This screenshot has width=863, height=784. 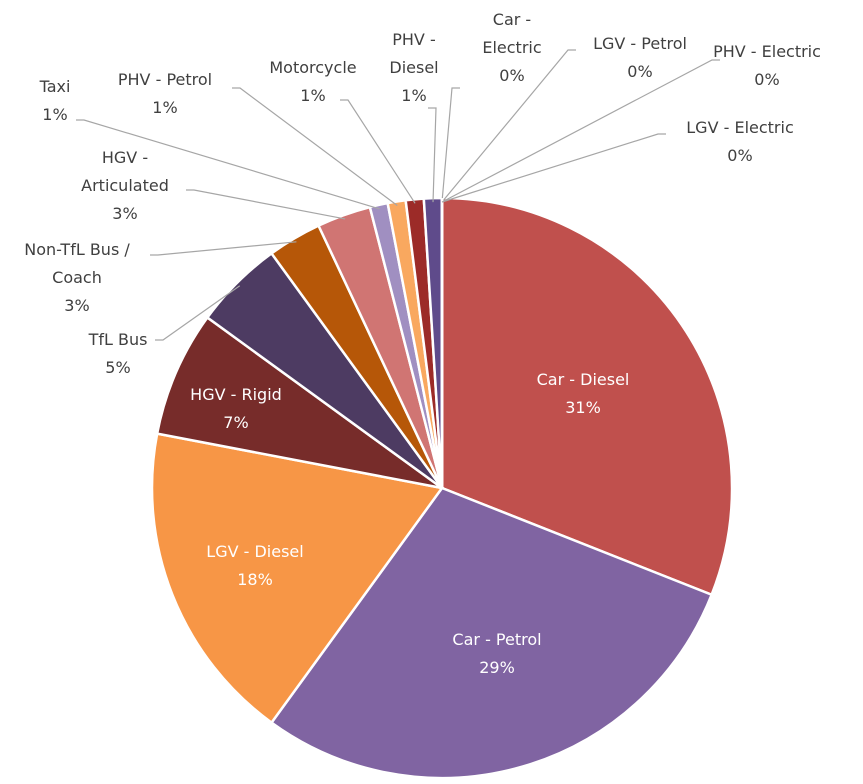 What do you see at coordinates (414, 53) in the screenshot?
I see `category-label: PHV - Diesel` at bounding box center [414, 53].